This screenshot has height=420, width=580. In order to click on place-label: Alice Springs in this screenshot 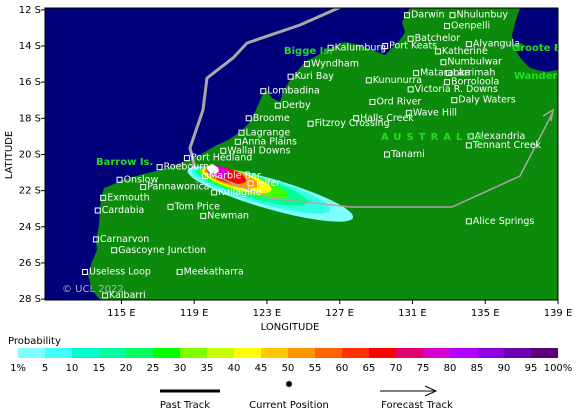, I will do `click(504, 221)`.